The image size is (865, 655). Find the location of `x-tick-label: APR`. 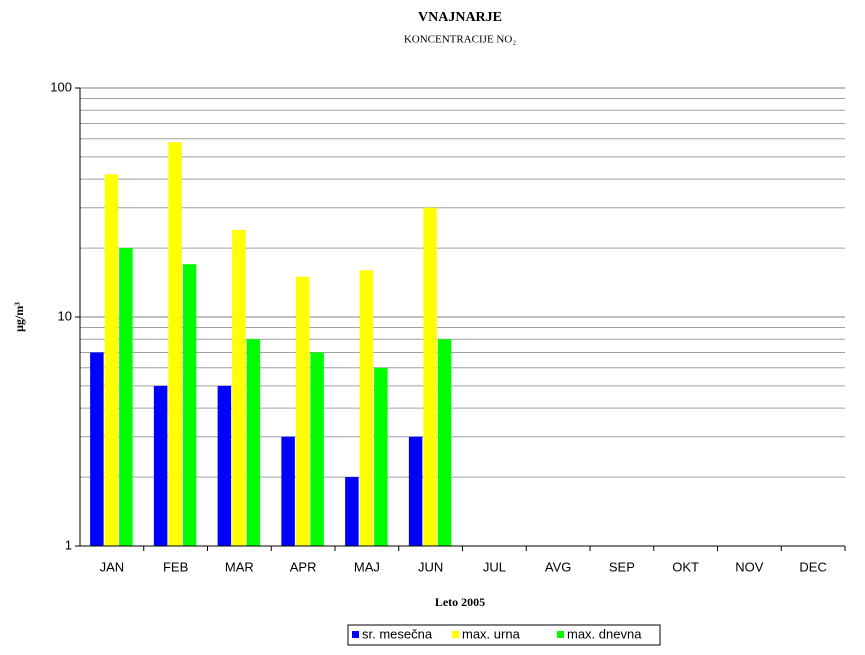

x-tick-label: APR is located at coordinates (303, 566).